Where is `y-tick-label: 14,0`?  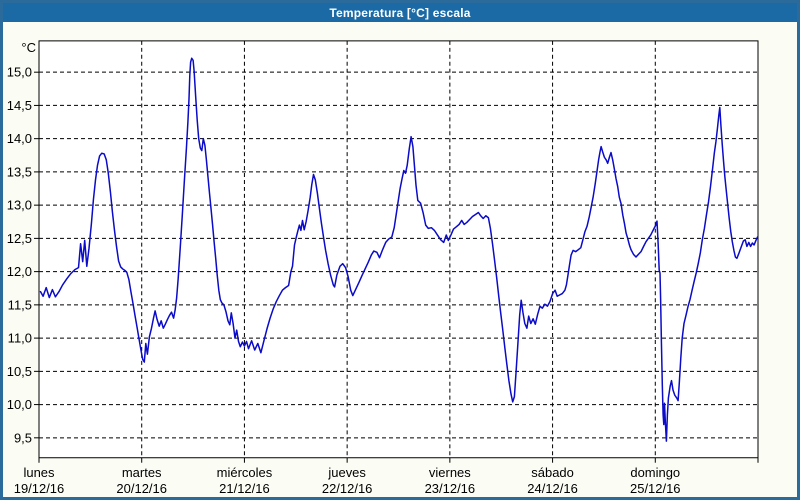
y-tick-label: 14,0 is located at coordinates (19, 138).